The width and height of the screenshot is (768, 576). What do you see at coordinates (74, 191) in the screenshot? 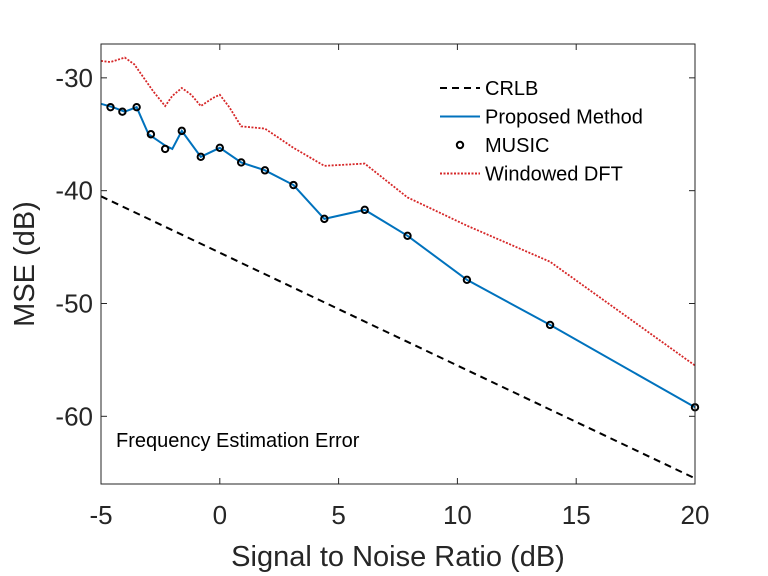
I see `y-tick-label: -40` at bounding box center [74, 191].